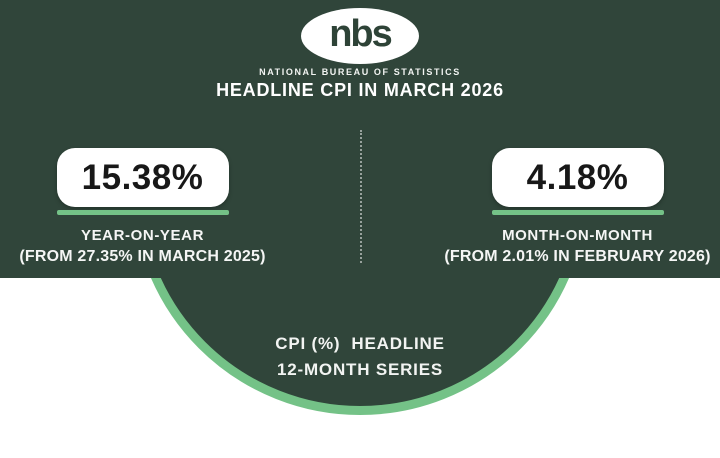 This screenshot has width=720, height=458. Describe the element at coordinates (361, 196) in the screenshot. I see `dotted-divider` at that location.